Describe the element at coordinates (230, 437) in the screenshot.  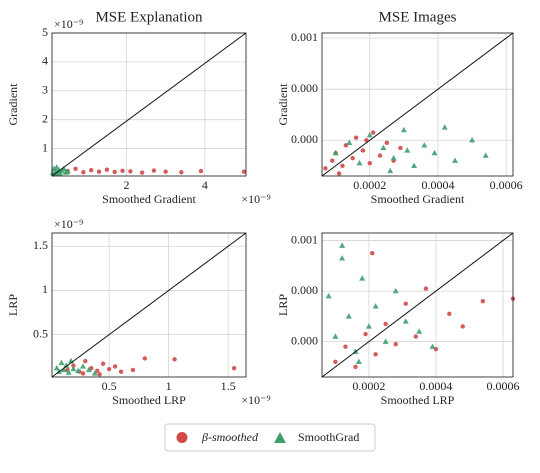
I see `legend-label: β-smoothed` at that location.